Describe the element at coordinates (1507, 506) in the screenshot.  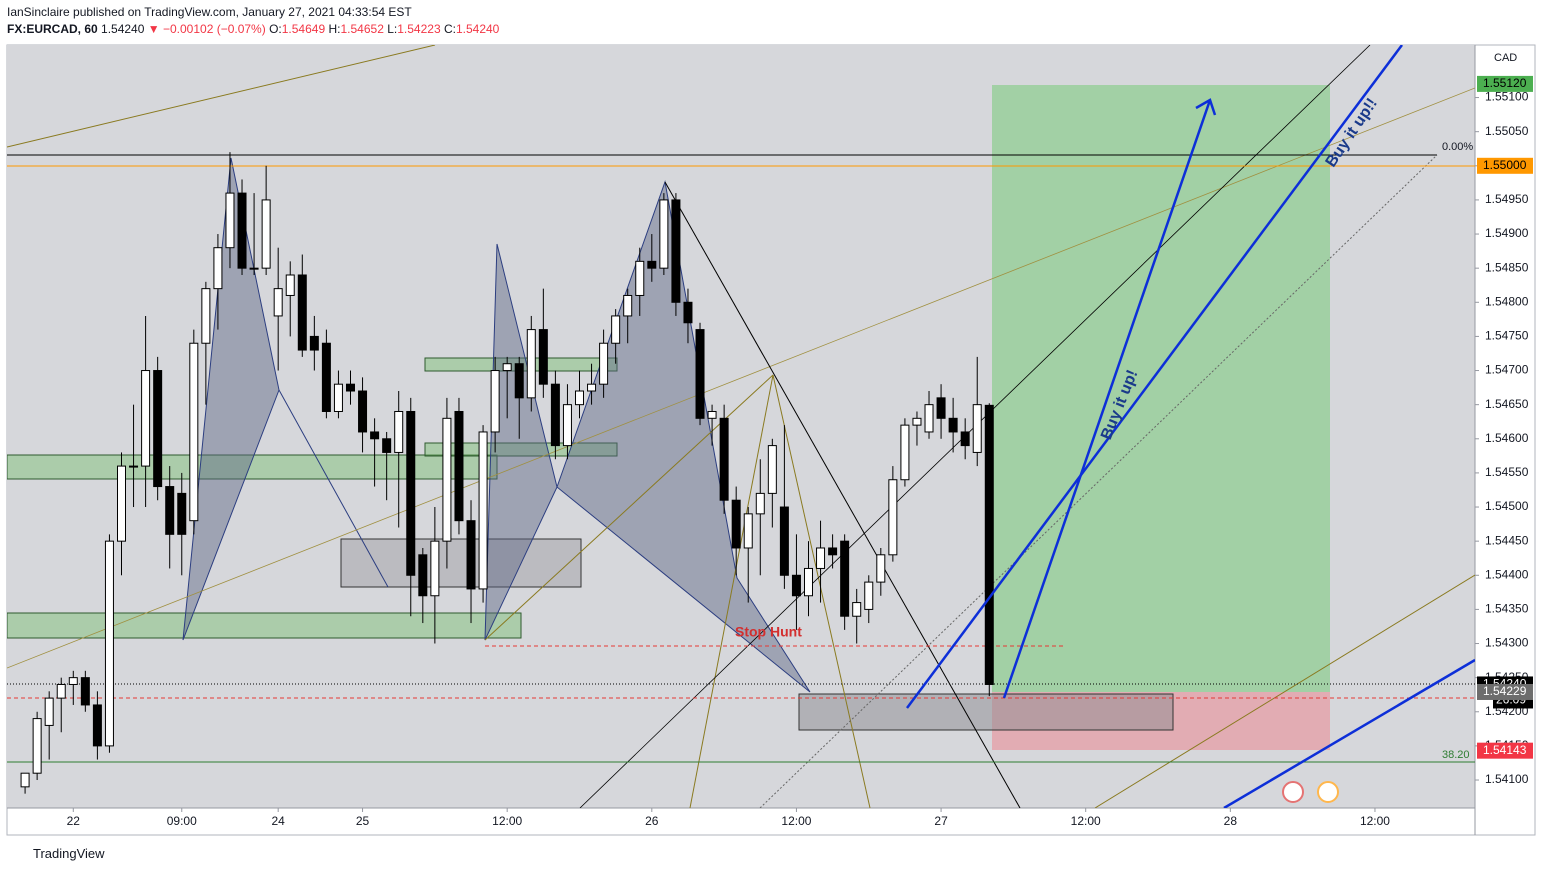
I see `y-tick-label: 1.54500` at that location.